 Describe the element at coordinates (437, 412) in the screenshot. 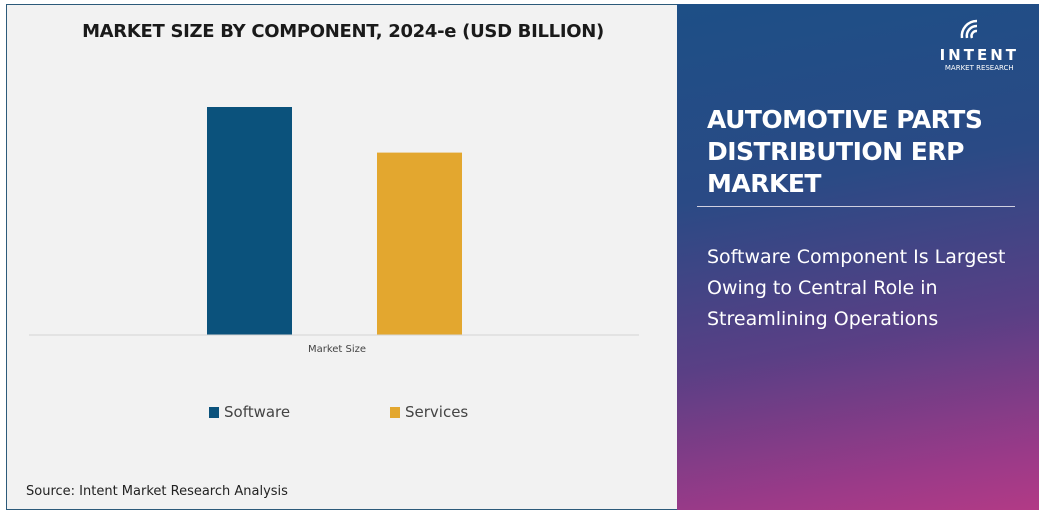

I see `legend-label: Services` at that location.